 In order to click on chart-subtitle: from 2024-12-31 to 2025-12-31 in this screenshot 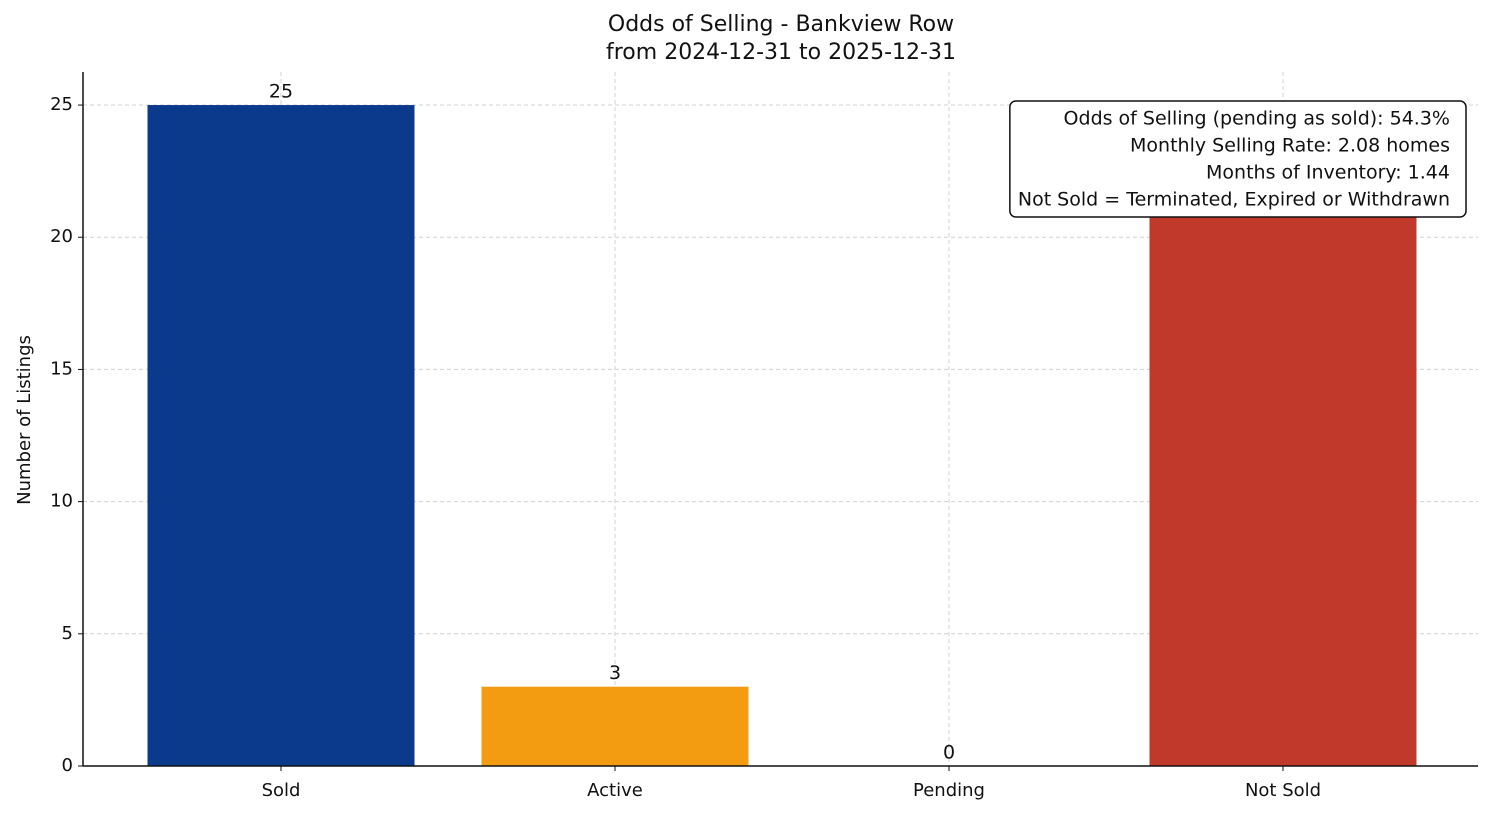, I will do `click(781, 52)`.